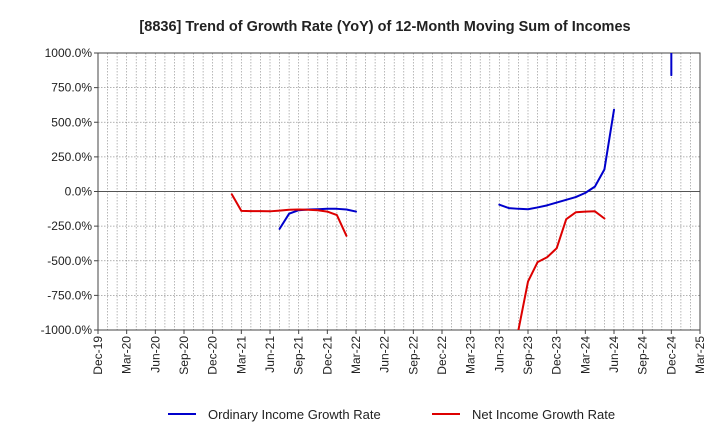 The height and width of the screenshot is (440, 720). Describe the element at coordinates (69, 261) in the screenshot. I see `y-tick-label: -500.0%` at that location.